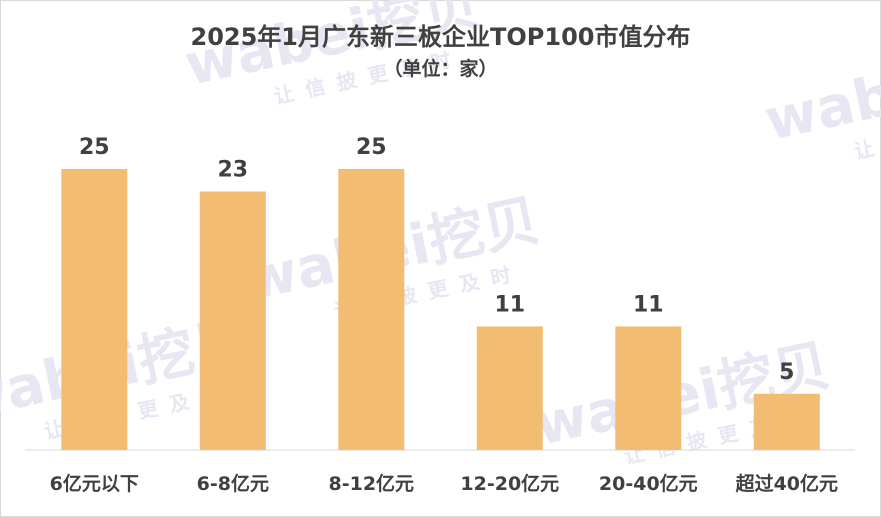  What do you see at coordinates (509, 304) in the screenshot?
I see `data-label-3: 11` at bounding box center [509, 304].